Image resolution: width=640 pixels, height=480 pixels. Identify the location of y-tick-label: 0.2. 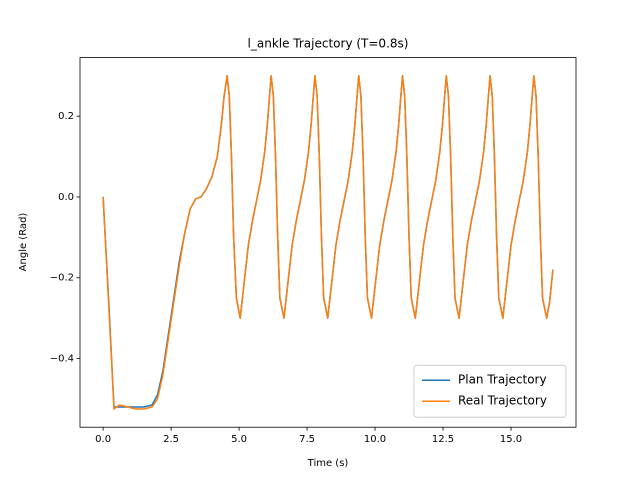
(66, 116).